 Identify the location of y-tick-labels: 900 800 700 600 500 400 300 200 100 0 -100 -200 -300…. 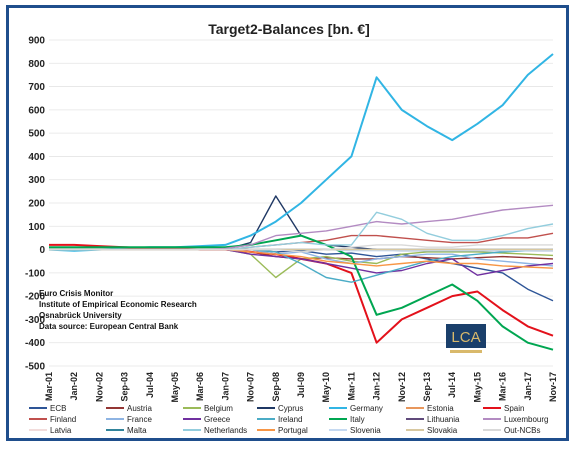
(35, 204).